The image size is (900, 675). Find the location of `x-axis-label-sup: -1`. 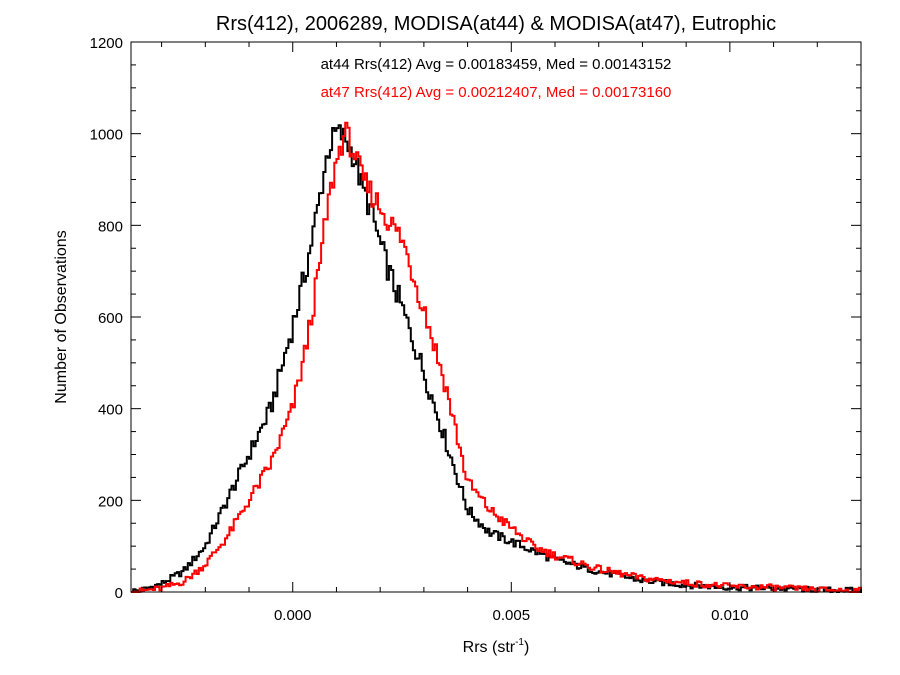

x-axis-label-sup: -1 is located at coordinates (519, 642).